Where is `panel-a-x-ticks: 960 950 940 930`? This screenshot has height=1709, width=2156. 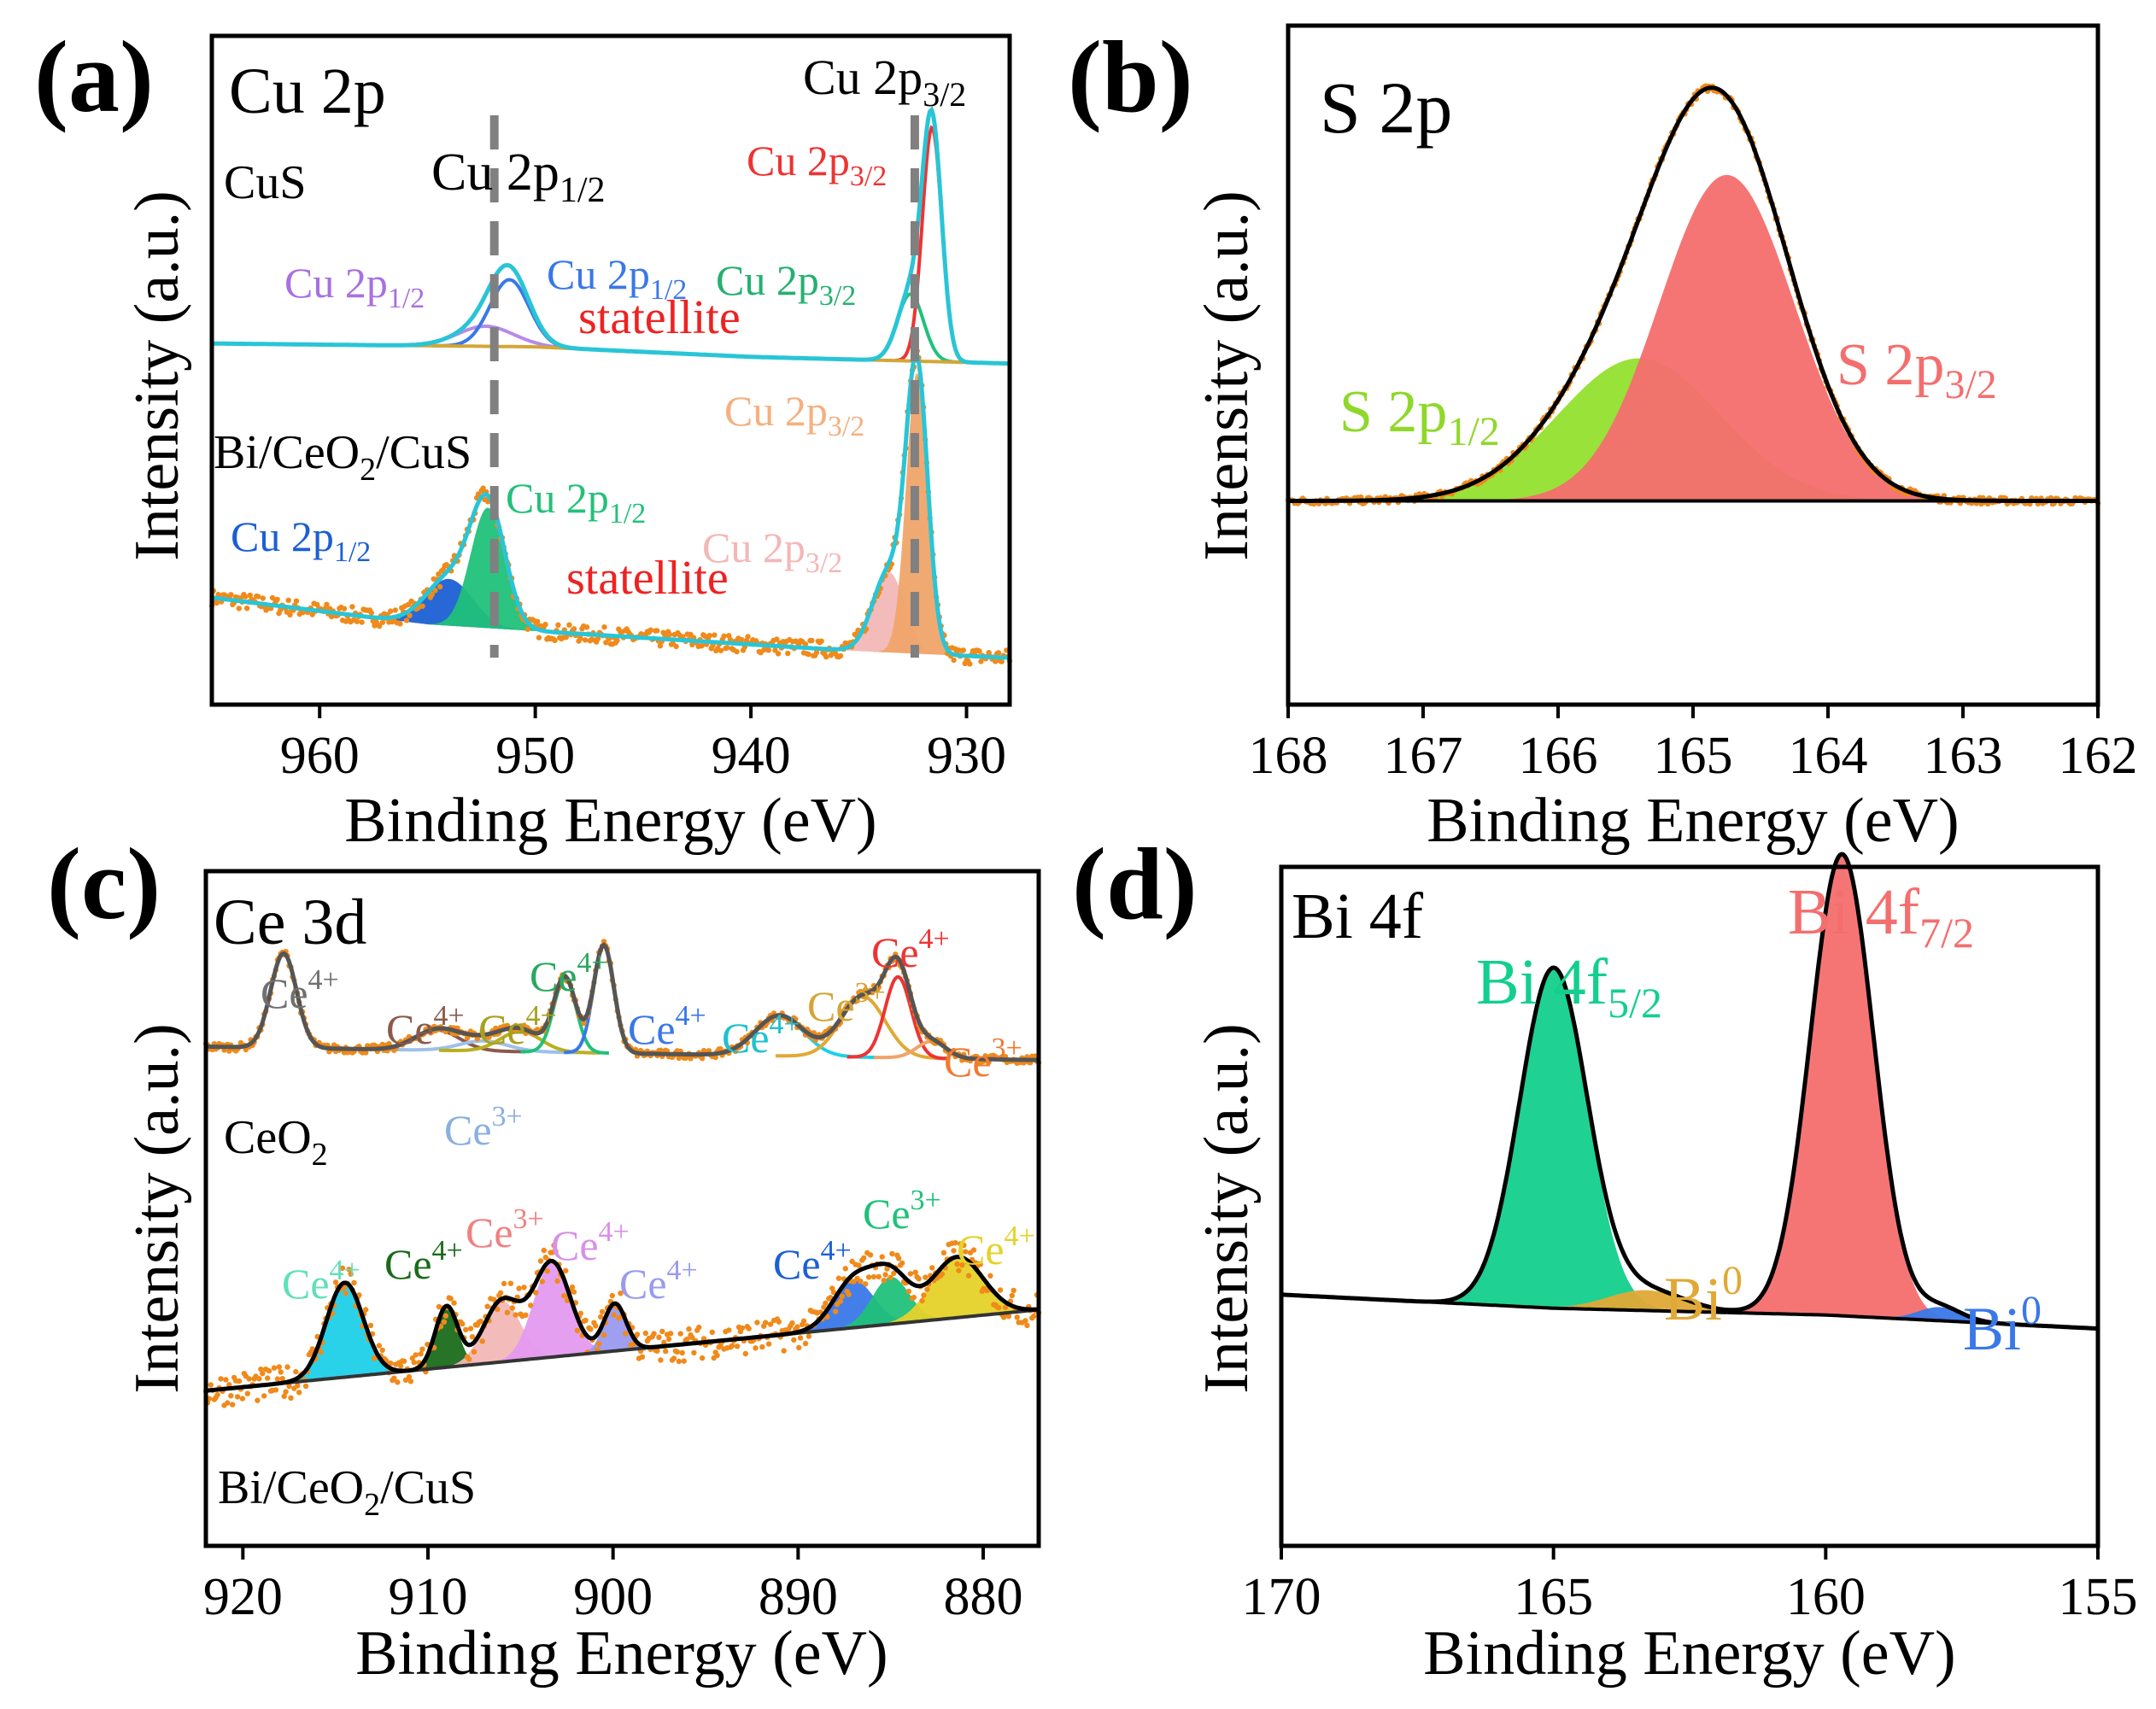
panel-a-x-ticks: 960 950 940 930 is located at coordinates (643, 745).